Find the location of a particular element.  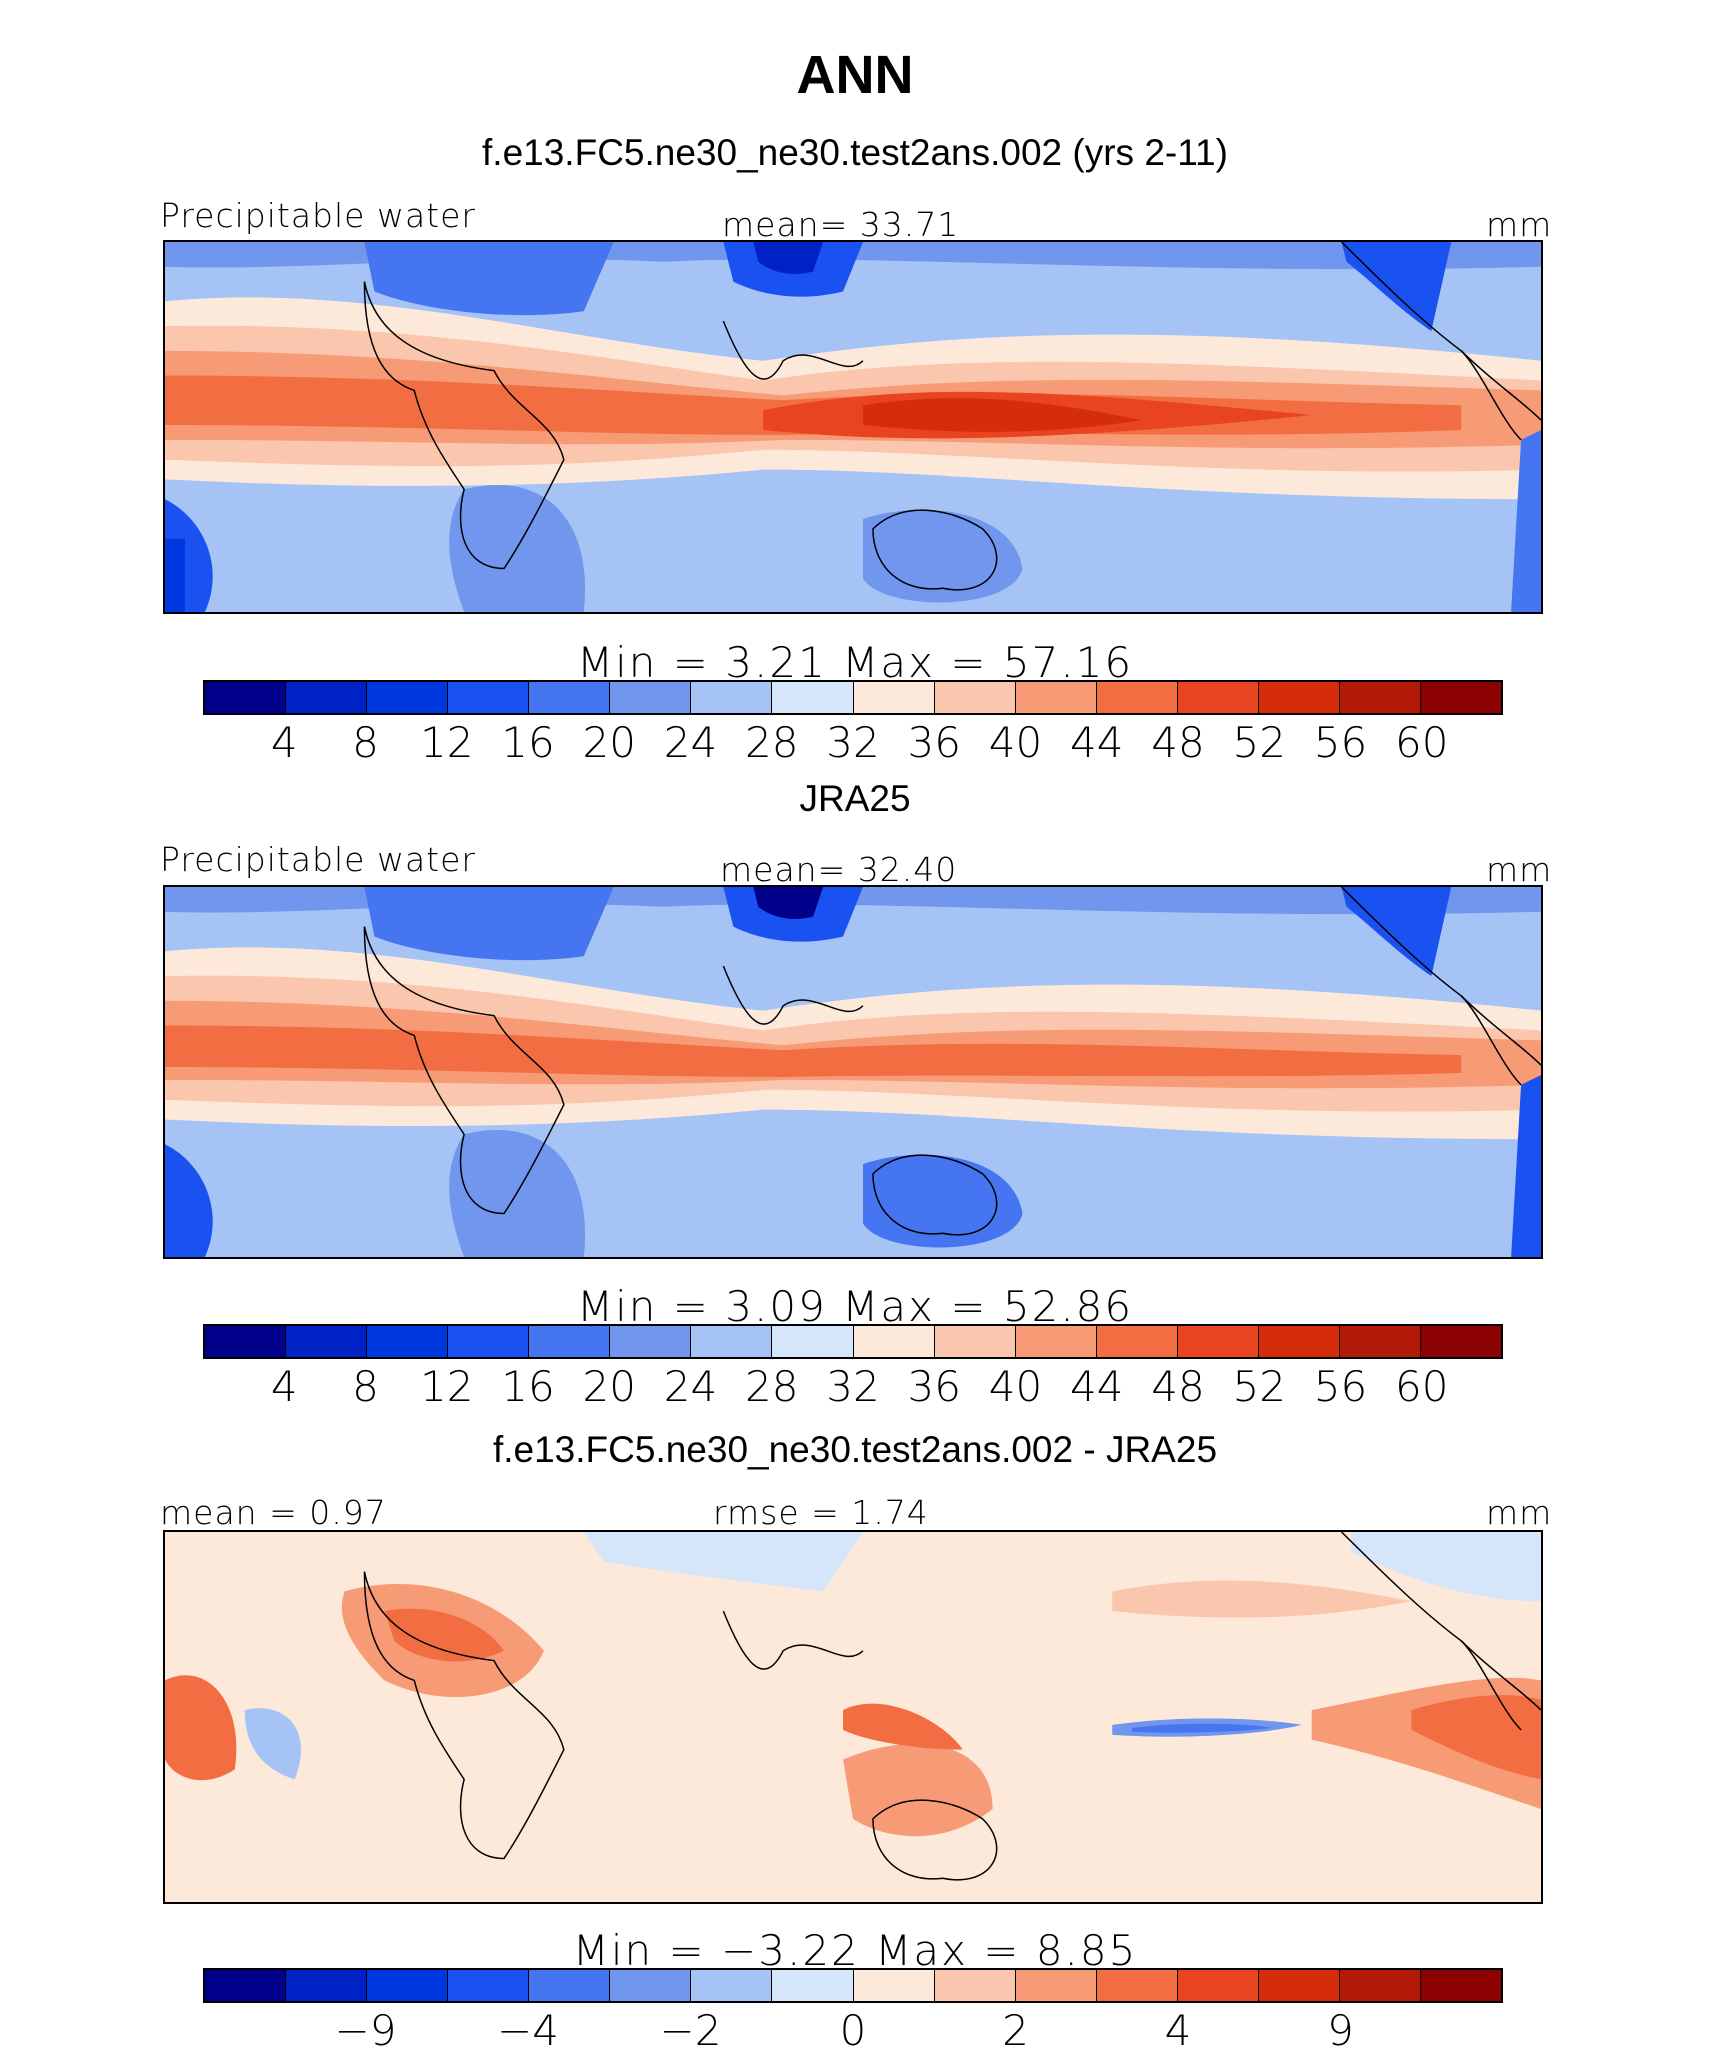

colorbar-tick-label: −2 is located at coordinates (690, 2030).